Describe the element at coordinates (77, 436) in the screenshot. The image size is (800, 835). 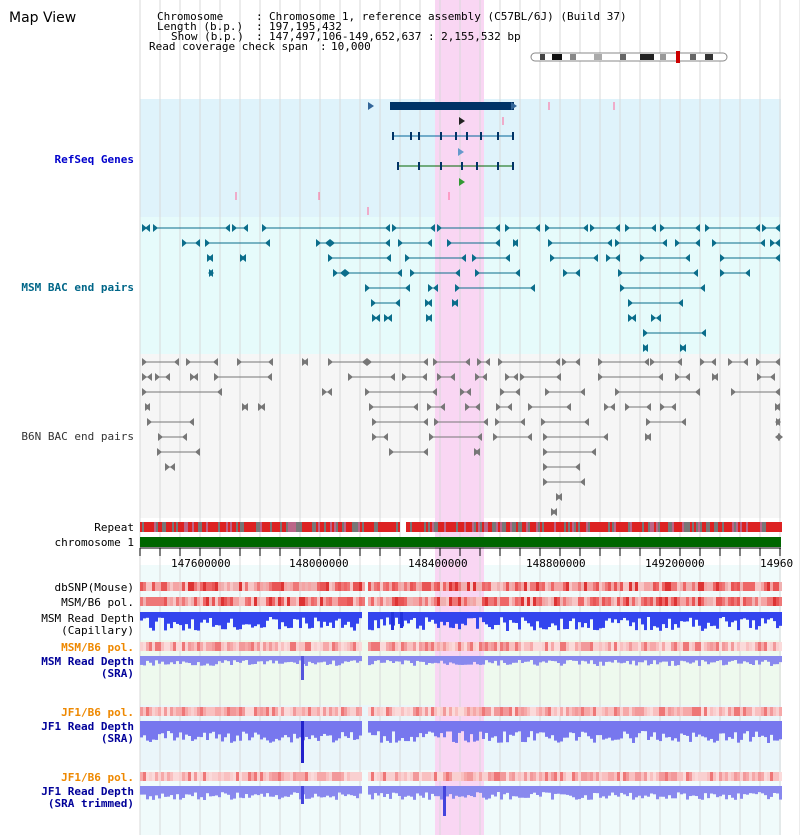
I see `track-label-b6n-bac: B6N BAC end pairs` at that location.